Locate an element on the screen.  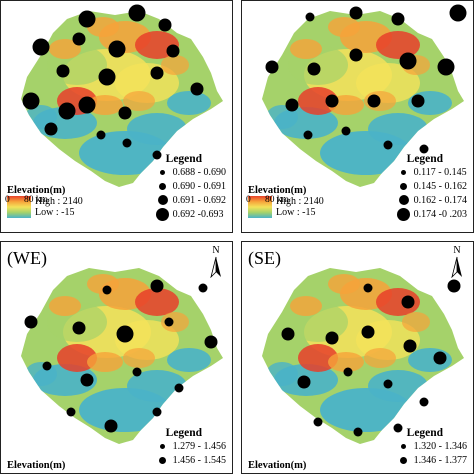
legend-item: 0.691 - 0.692 is located at coordinates (191, 200).